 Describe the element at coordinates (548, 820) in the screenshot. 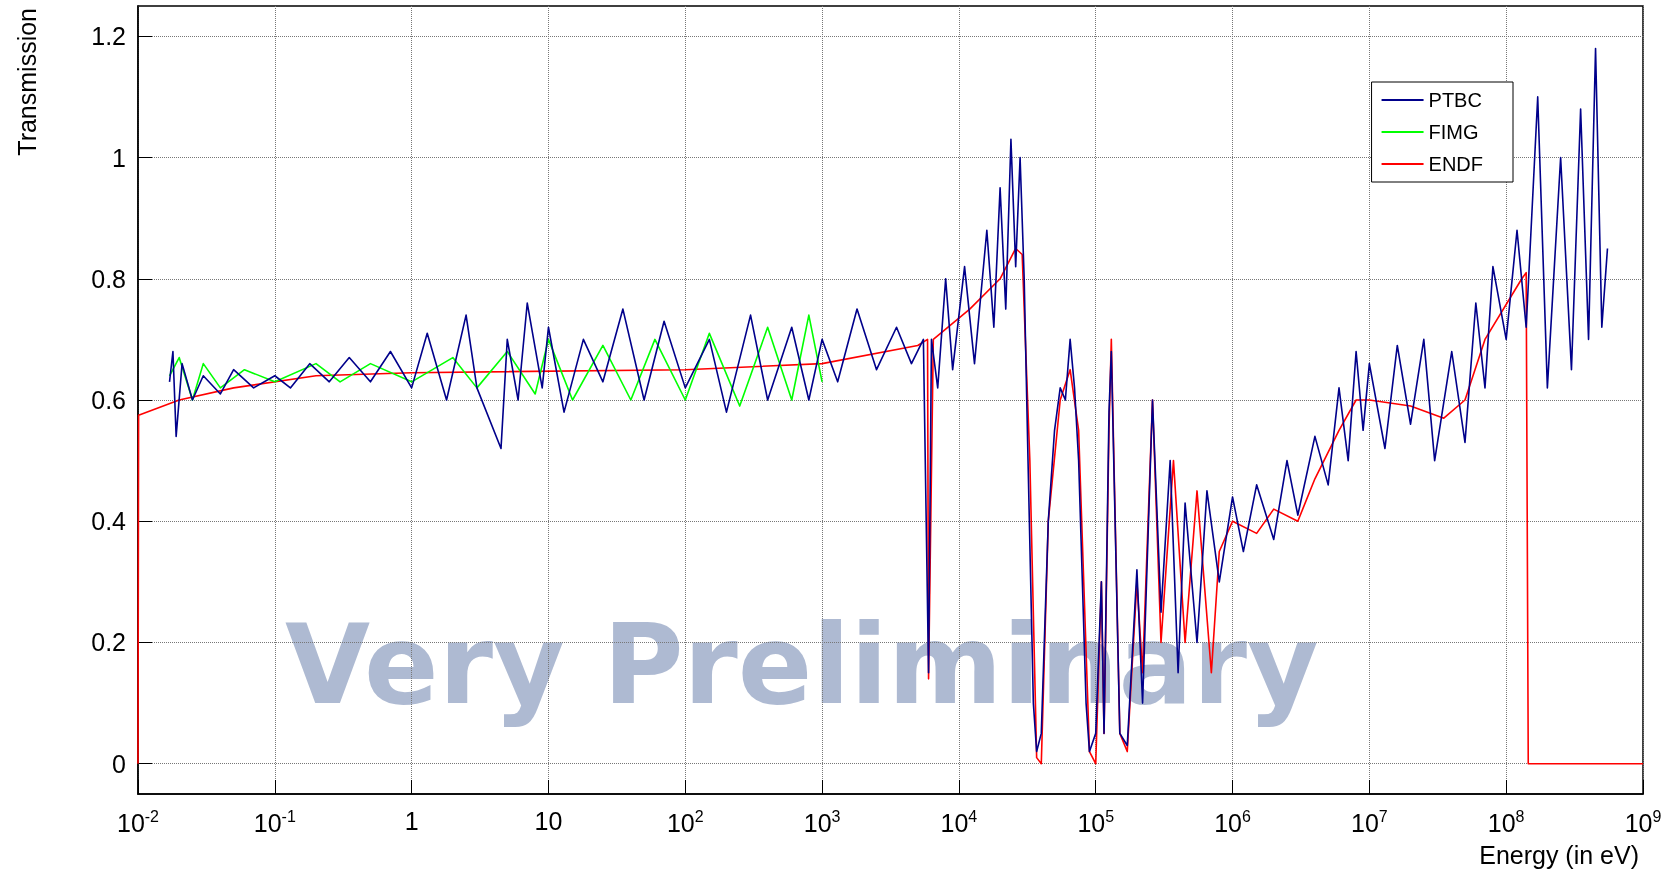

I see `x-tick-label: 10` at that location.